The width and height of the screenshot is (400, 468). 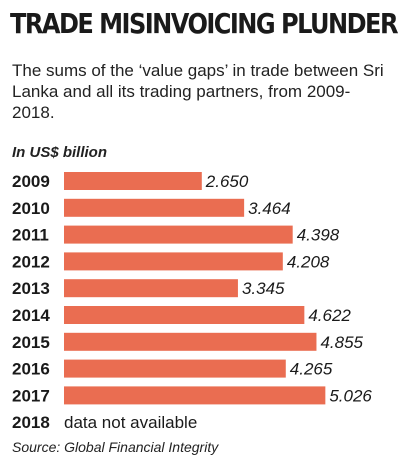 I want to click on value-label: 2.650, so click(x=227, y=181).